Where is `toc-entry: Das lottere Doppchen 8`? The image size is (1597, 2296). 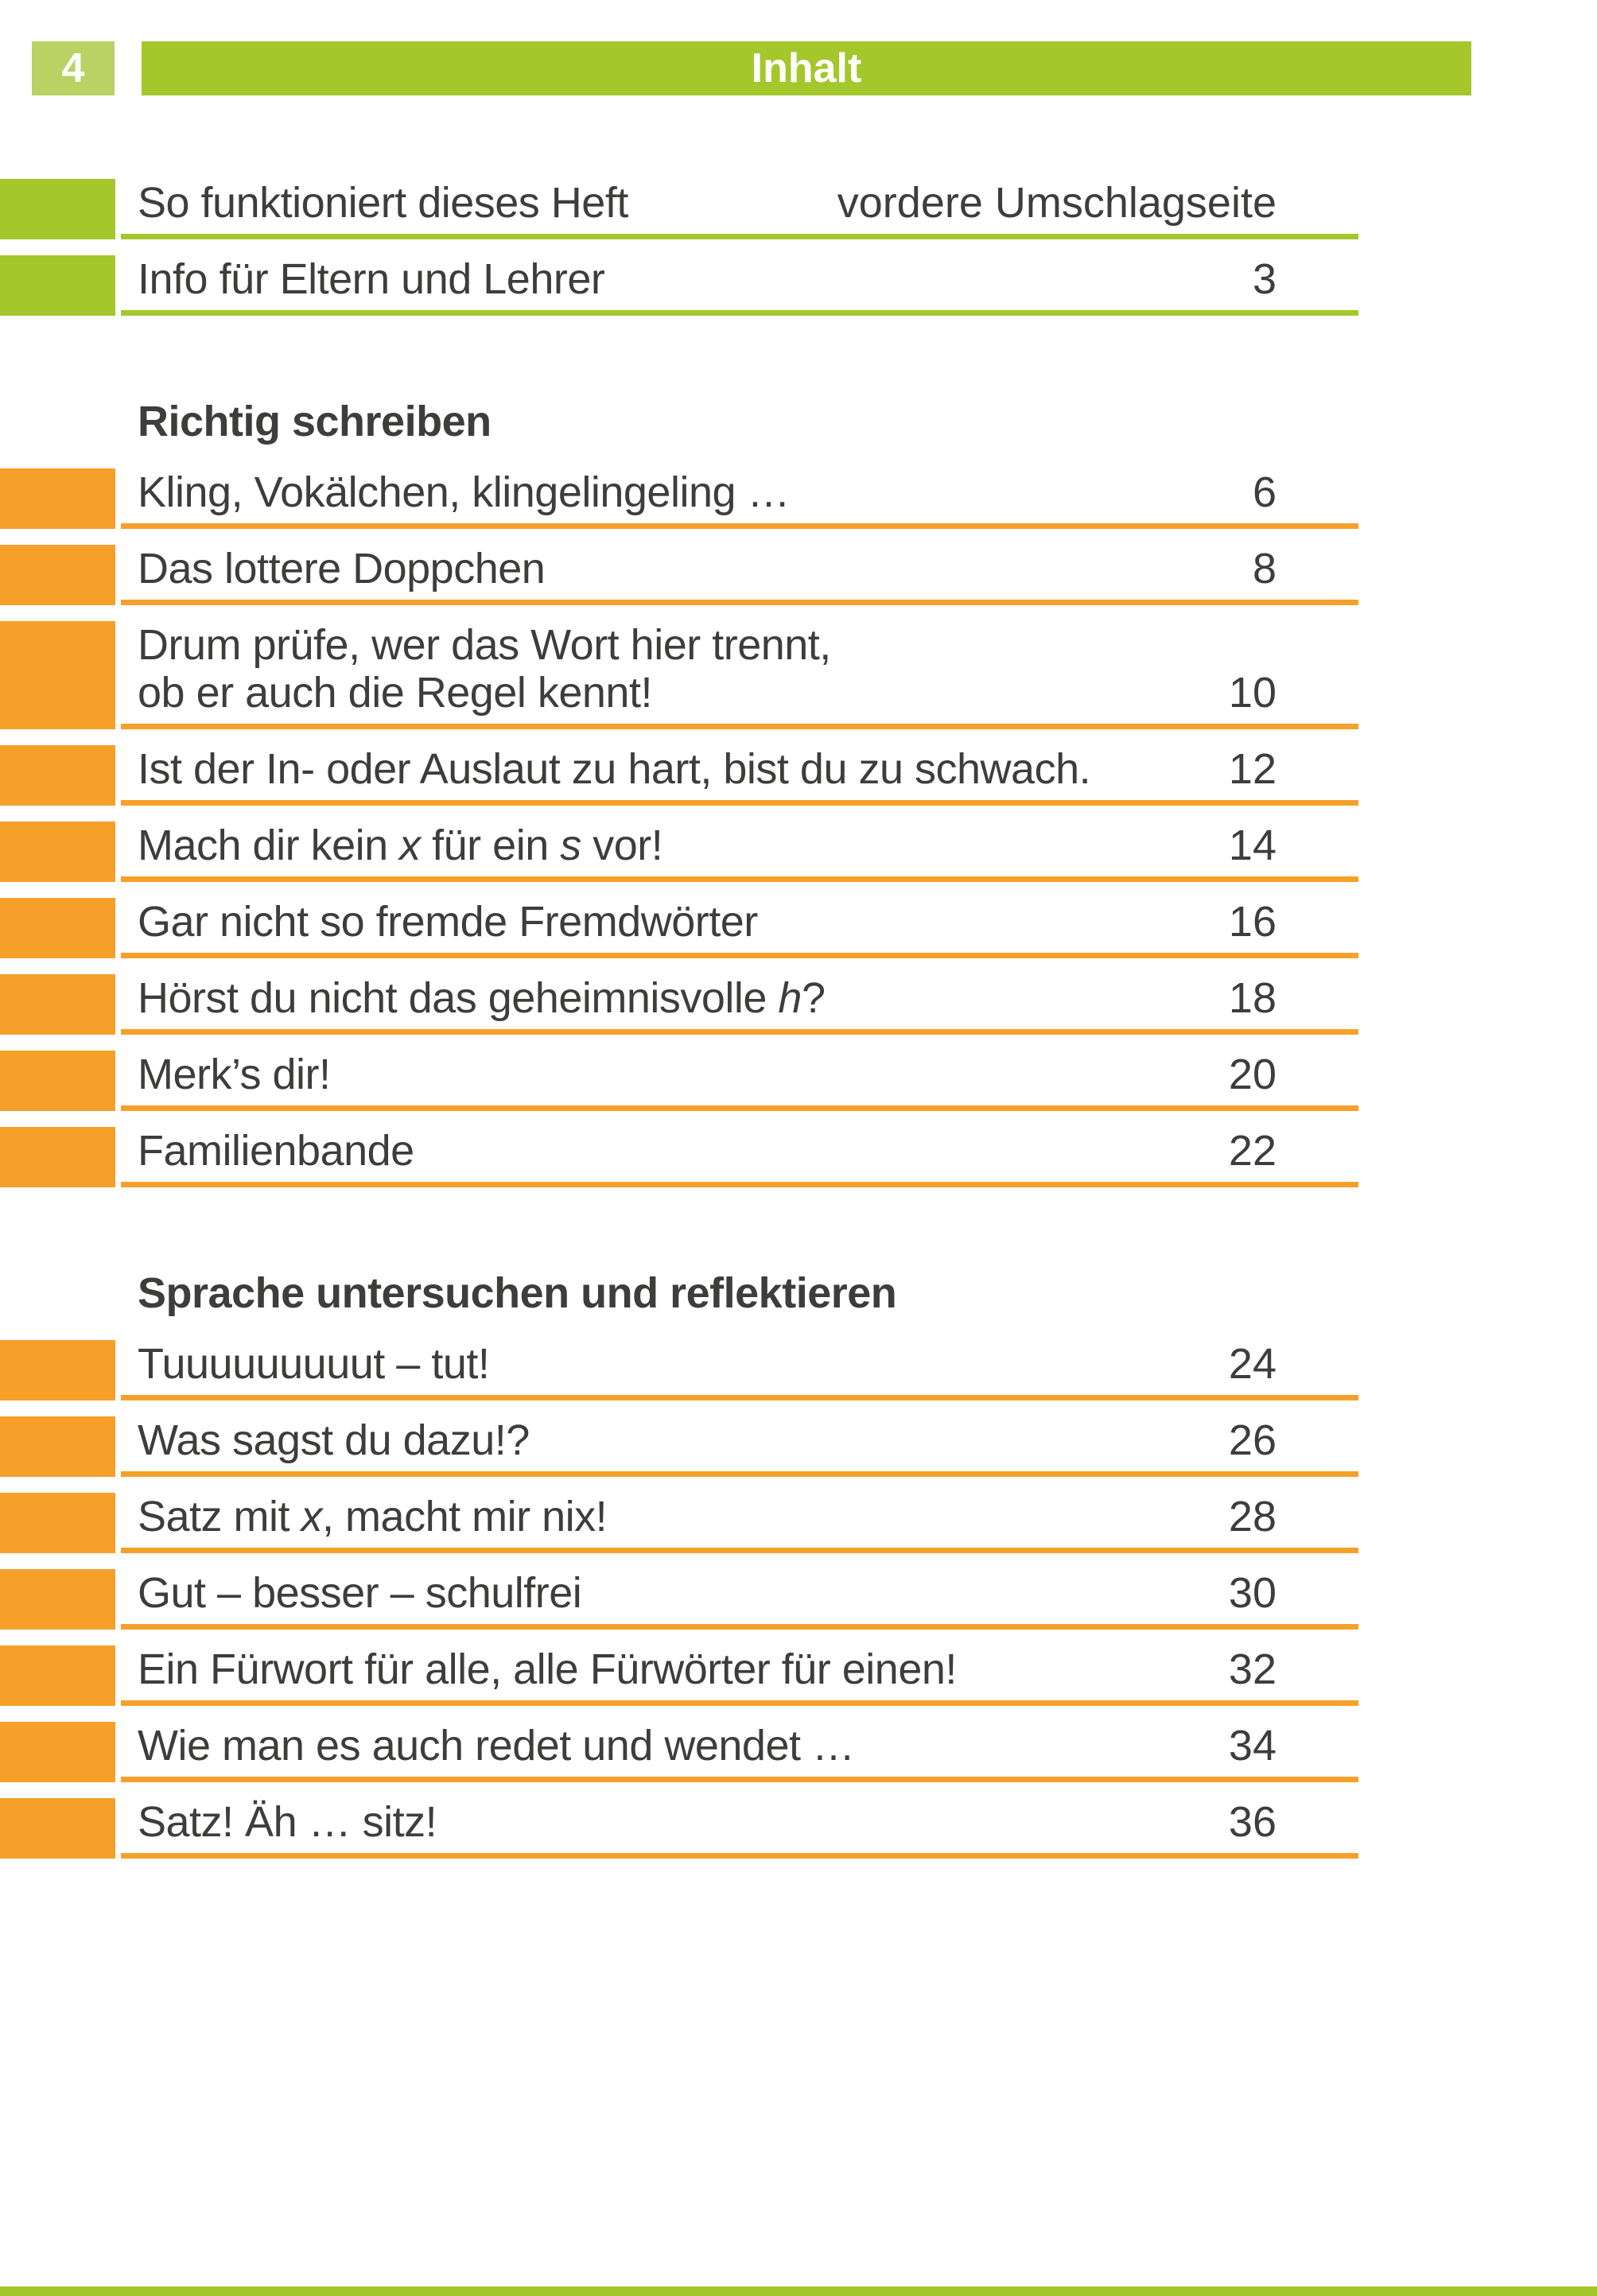
toc-entry: Das lottere Doppchen 8 is located at coordinates (798, 575).